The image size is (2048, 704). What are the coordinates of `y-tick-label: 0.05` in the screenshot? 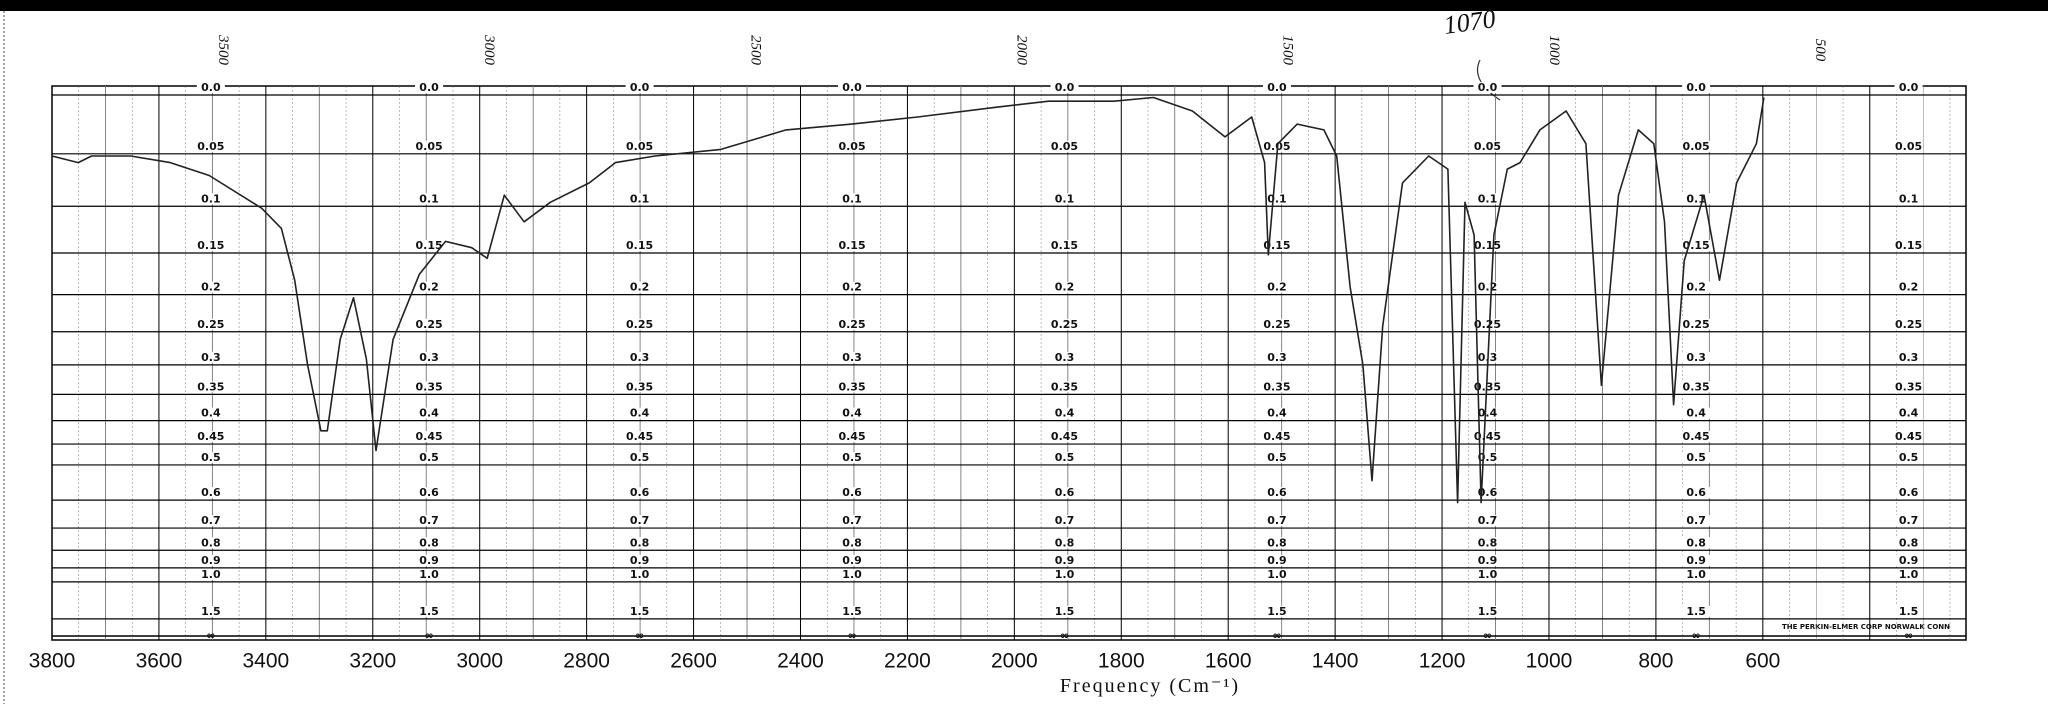 It's located at (428, 146).